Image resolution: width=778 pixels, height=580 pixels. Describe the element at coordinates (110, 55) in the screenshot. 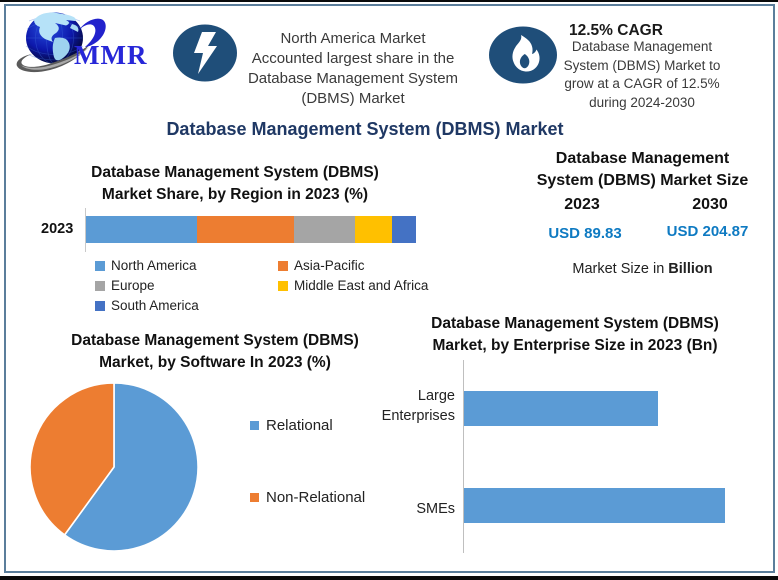

I see `svg-text: MMR` at that location.